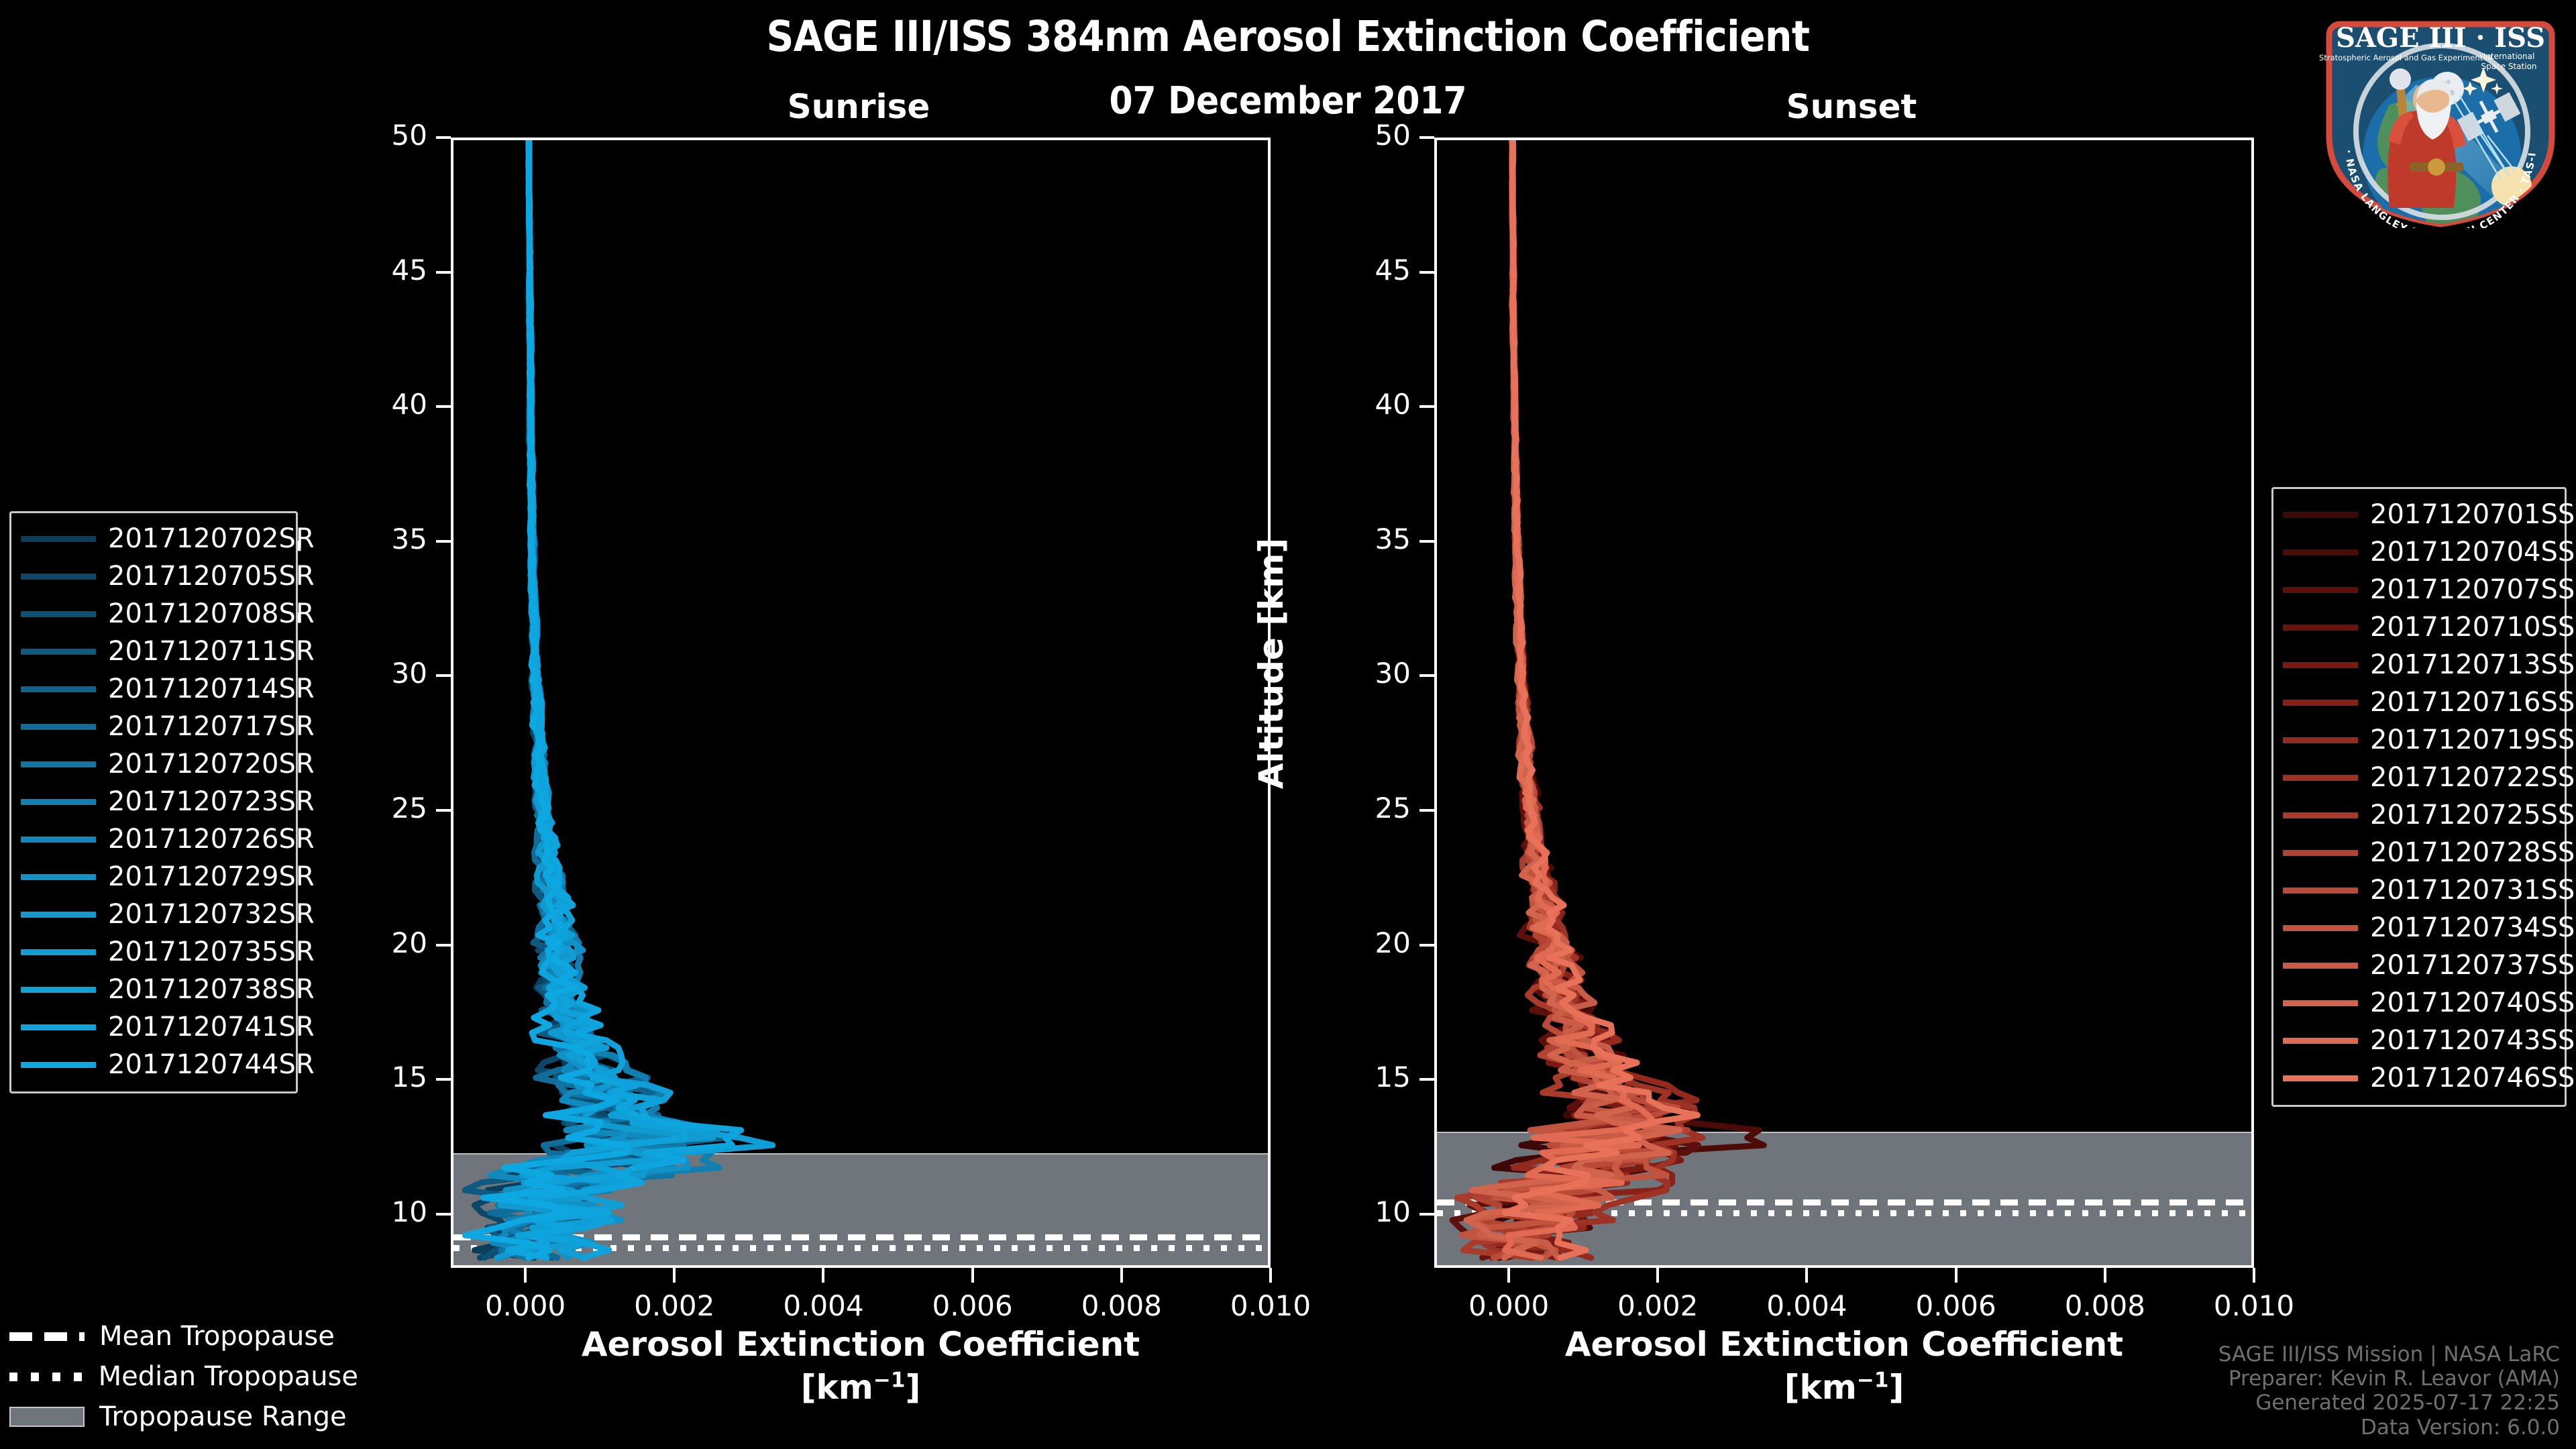 The image size is (2576, 1449). What do you see at coordinates (2407, 1403) in the screenshot?
I see `credits-line-generated: Generated 2025-07-17 22:25` at bounding box center [2407, 1403].